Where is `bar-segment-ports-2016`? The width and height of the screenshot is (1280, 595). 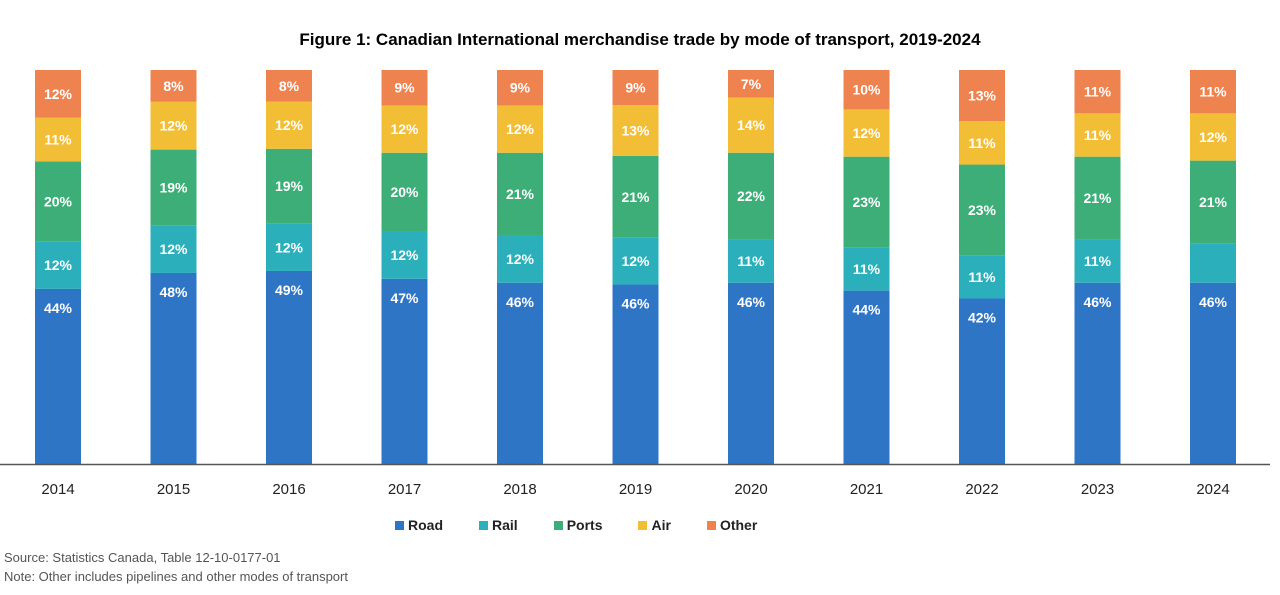 bar-segment-ports-2016 is located at coordinates (289, 186).